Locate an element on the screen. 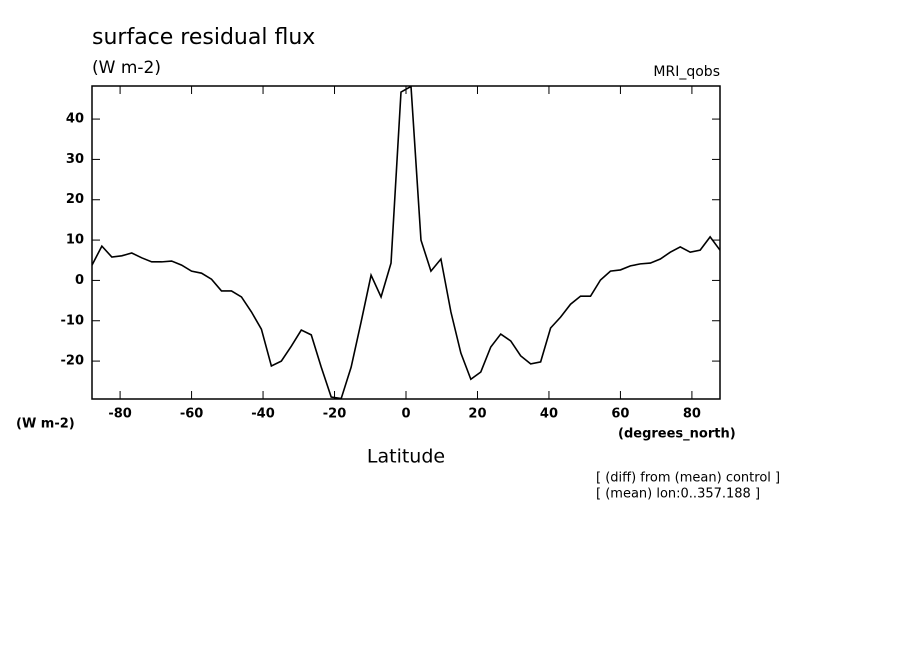 This screenshot has height=654, width=904. x-tick-label: -60 is located at coordinates (192, 414).